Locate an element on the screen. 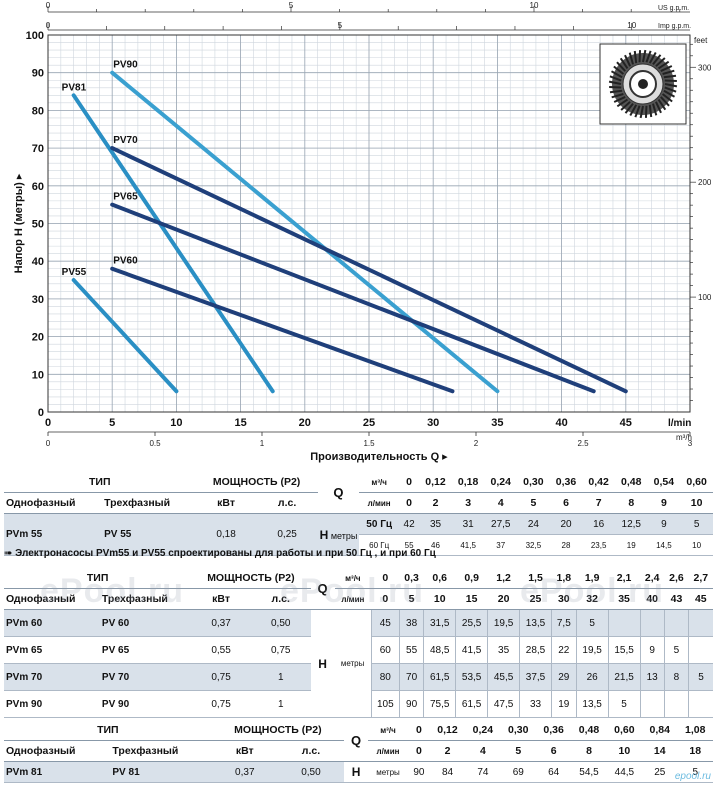 This screenshot has width=717, height=788. three-phase-header: Трехфазный is located at coordinates (149, 503).